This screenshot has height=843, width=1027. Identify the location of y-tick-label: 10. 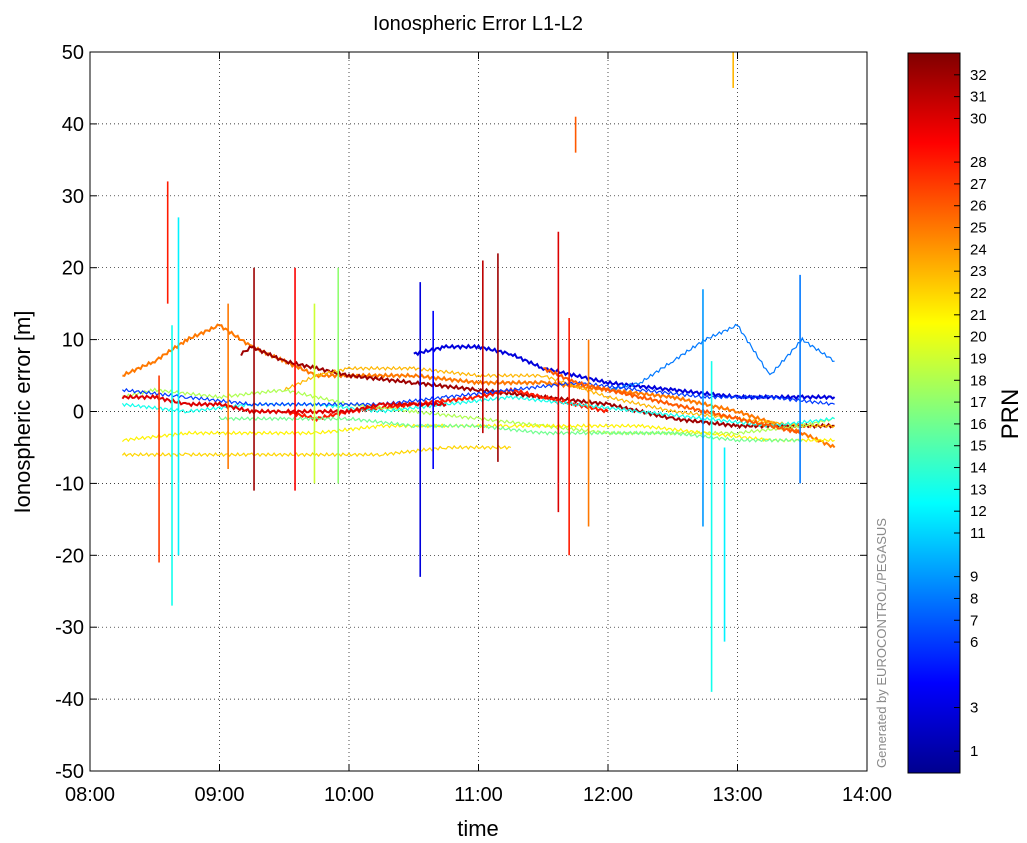
(73, 341).